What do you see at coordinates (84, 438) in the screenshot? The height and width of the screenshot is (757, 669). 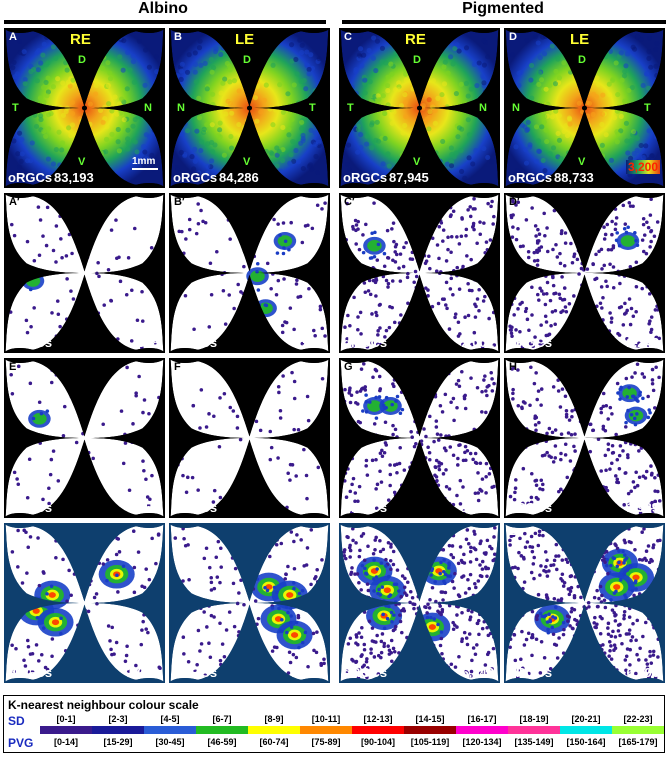 I see `retina-flatmount` at bounding box center [84, 438].